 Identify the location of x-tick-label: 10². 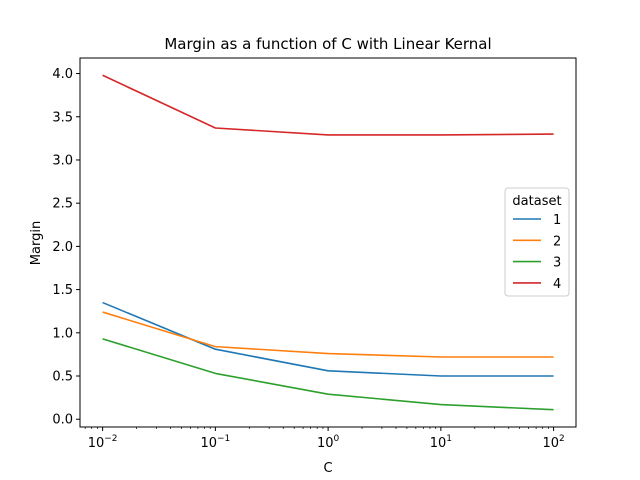
(553, 442).